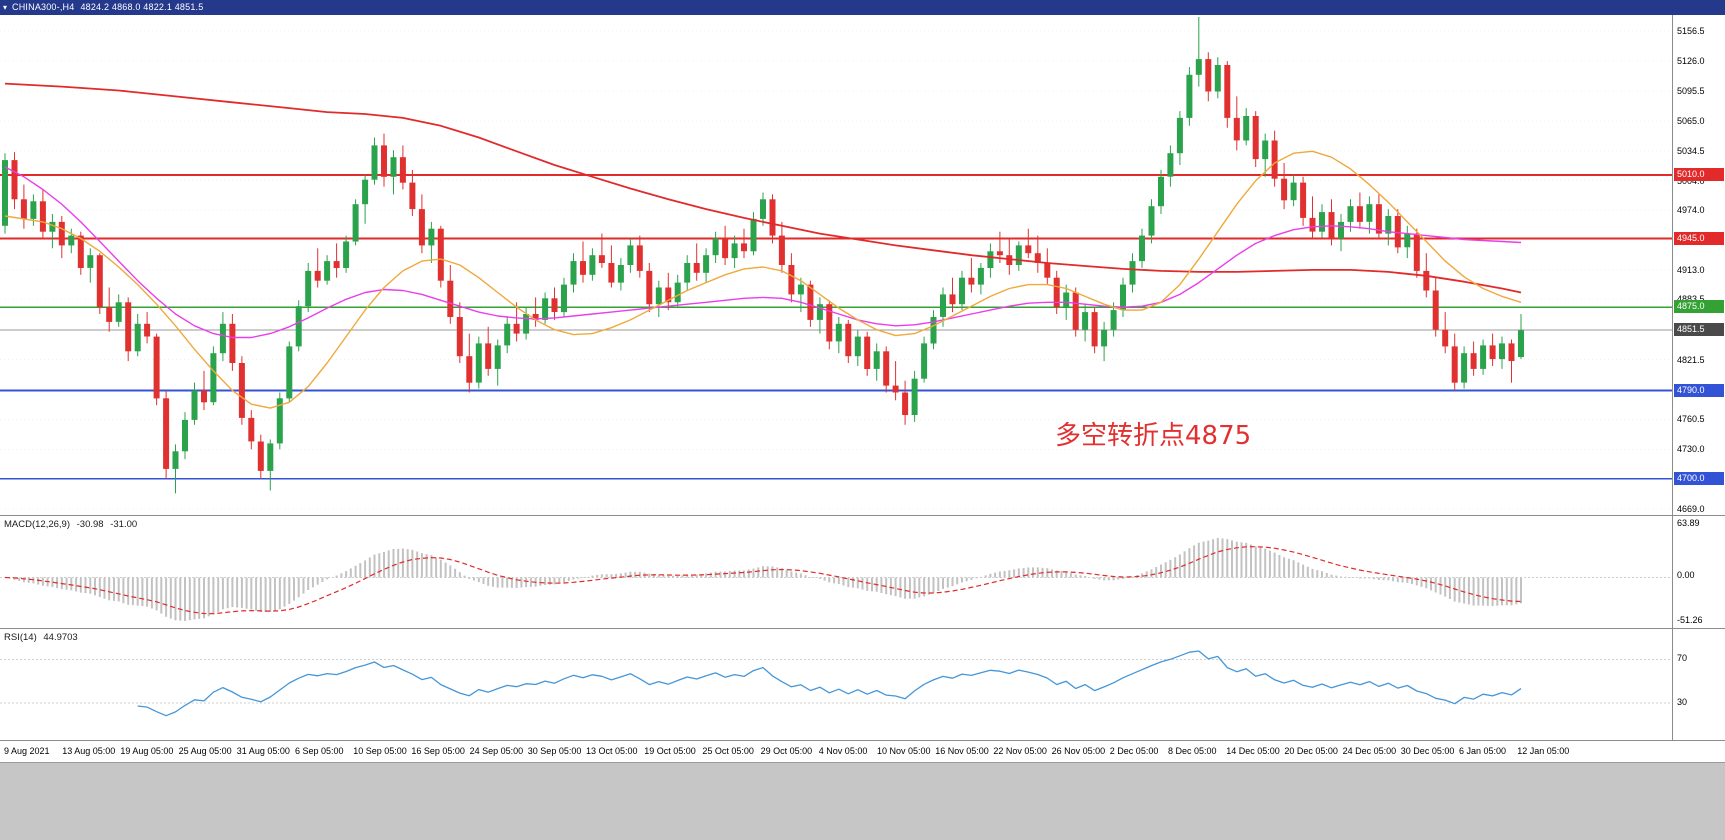 The width and height of the screenshot is (1725, 840). What do you see at coordinates (1691, 449) in the screenshot?
I see `y-axis-tick: 4730.0` at bounding box center [1691, 449].